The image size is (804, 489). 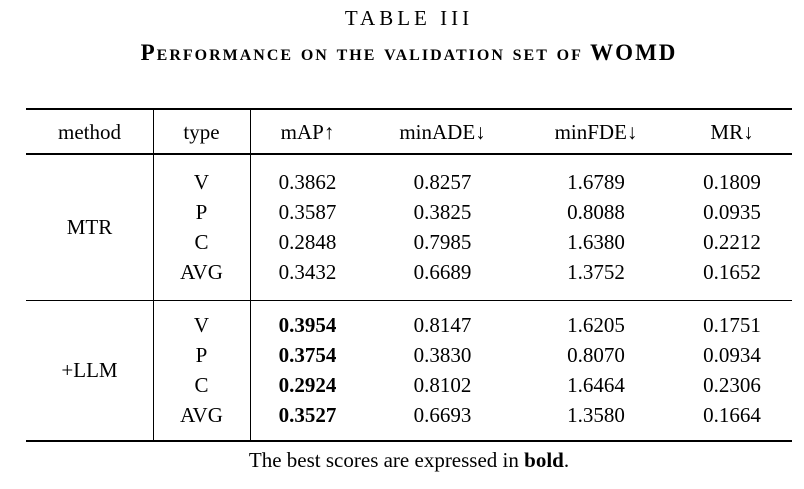 I want to click on minfde-value: 1.6380, so click(x=596, y=242).